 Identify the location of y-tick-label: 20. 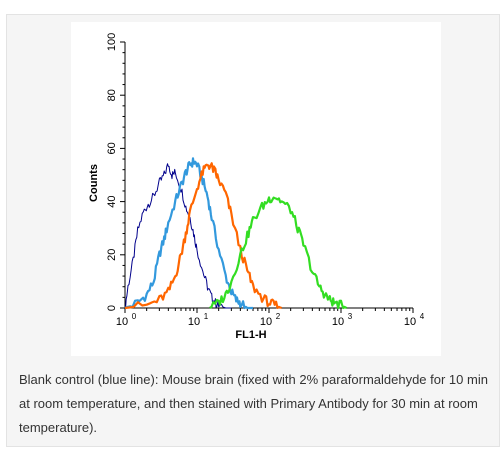
(112, 255).